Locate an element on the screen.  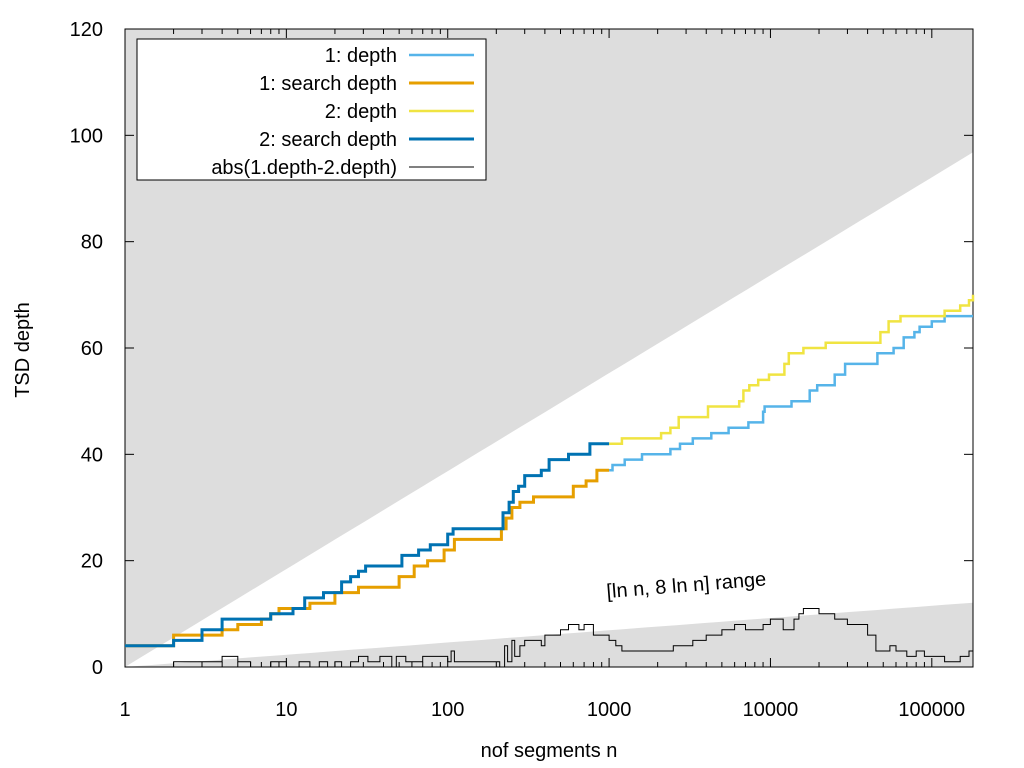
y-tick-label: 0 is located at coordinates (97, 668).